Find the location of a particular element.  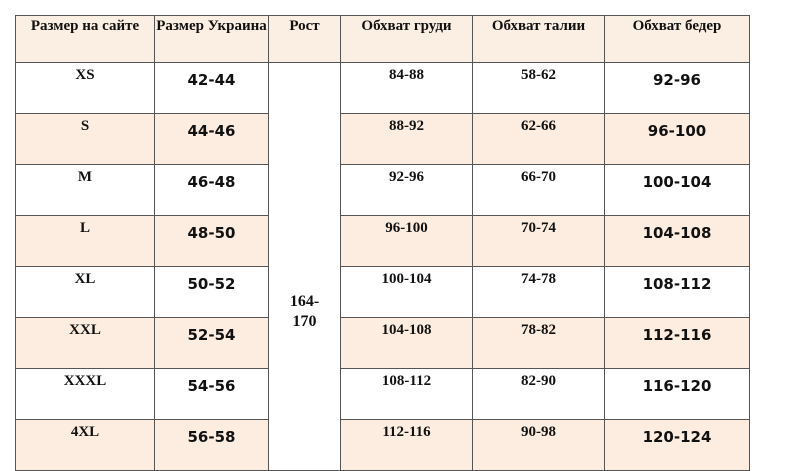

chest-cell: 104-108 is located at coordinates (406, 343).